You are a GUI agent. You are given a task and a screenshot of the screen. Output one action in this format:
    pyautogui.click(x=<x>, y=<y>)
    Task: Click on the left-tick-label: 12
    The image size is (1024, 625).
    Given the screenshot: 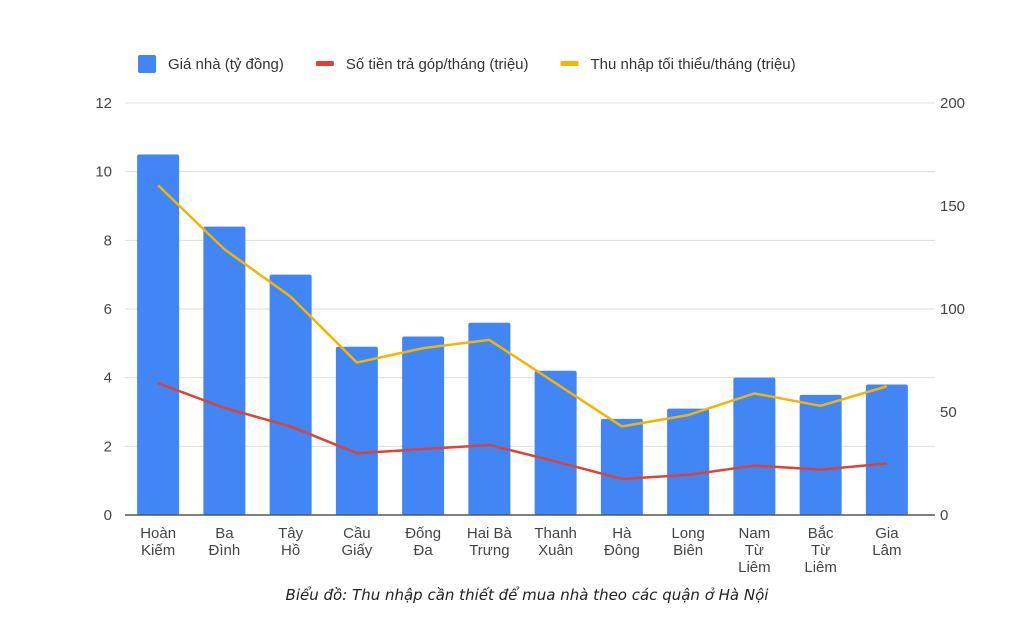 What is the action you would take?
    pyautogui.click(x=103, y=103)
    